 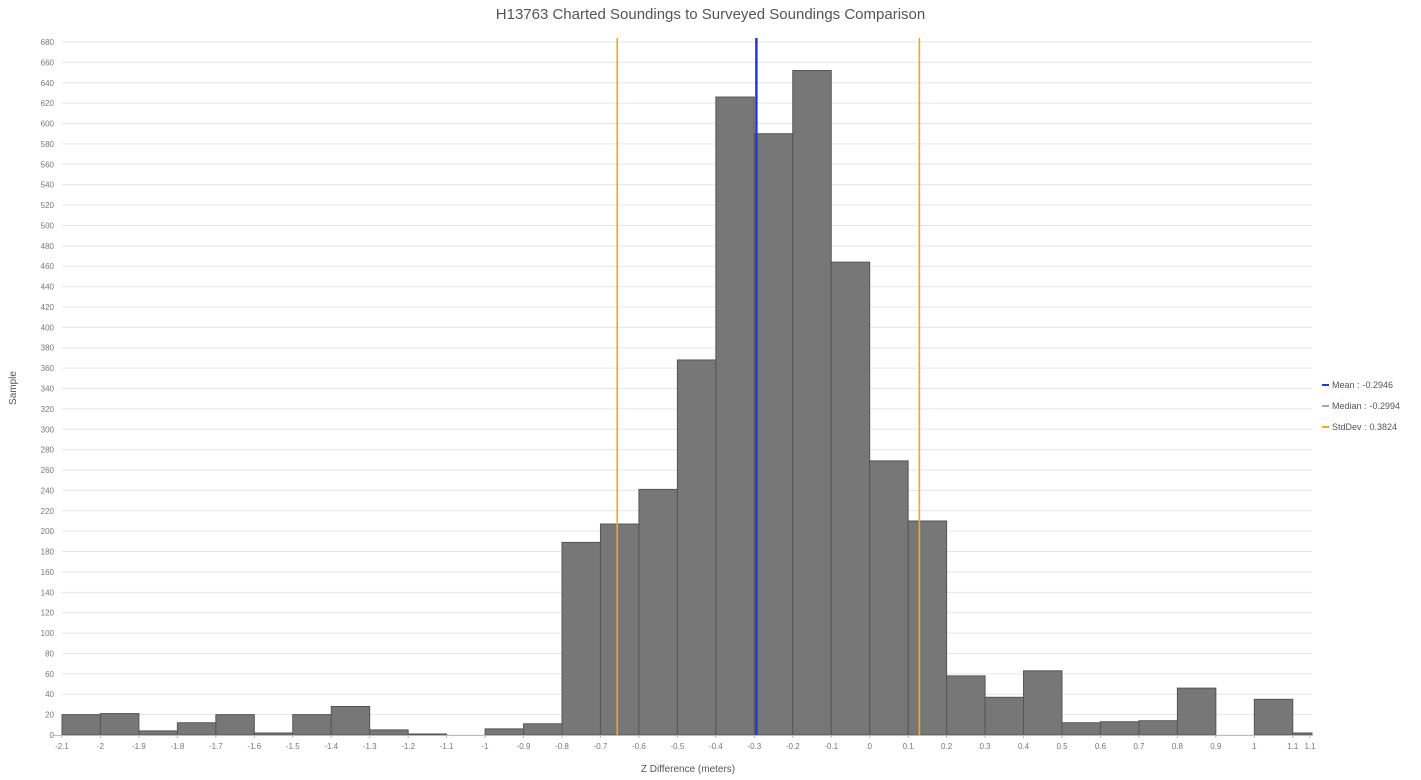 I want to click on legend-value: -0.2946, so click(x=1378, y=384).